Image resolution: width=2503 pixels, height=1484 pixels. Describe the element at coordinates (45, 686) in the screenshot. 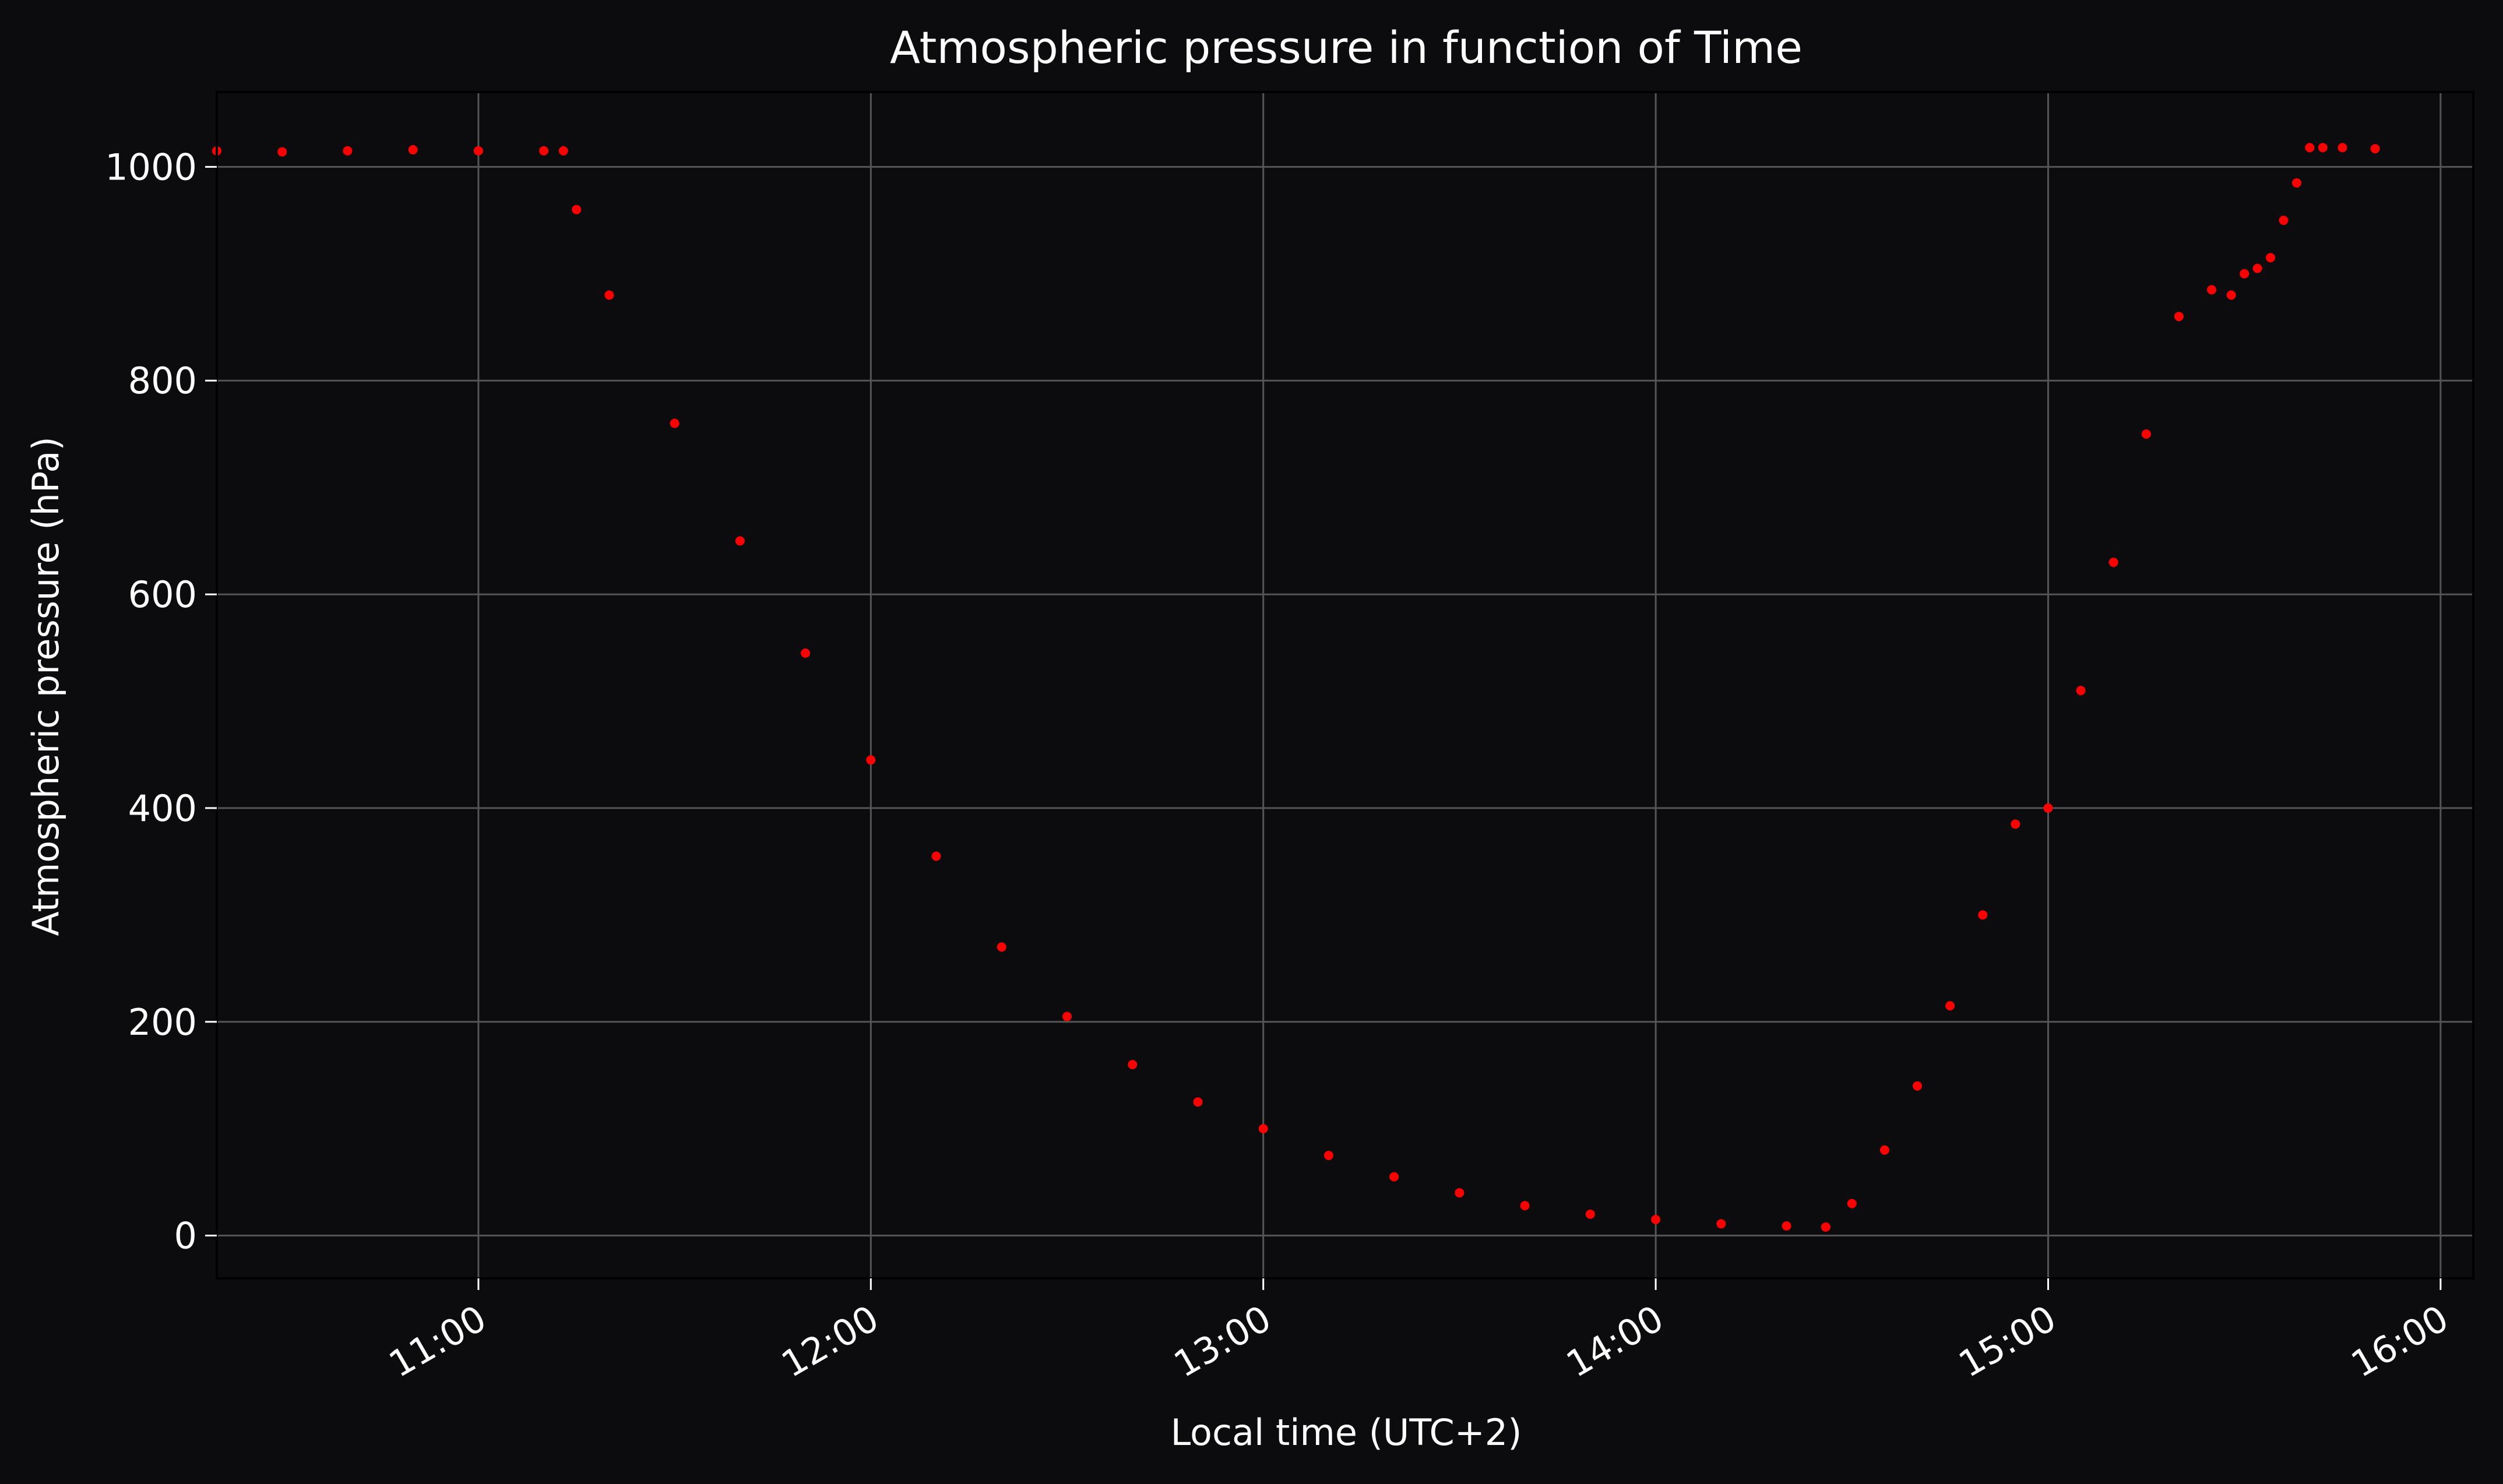

I see `y-axis-label: Atmospheric pressure (hPa)` at that location.